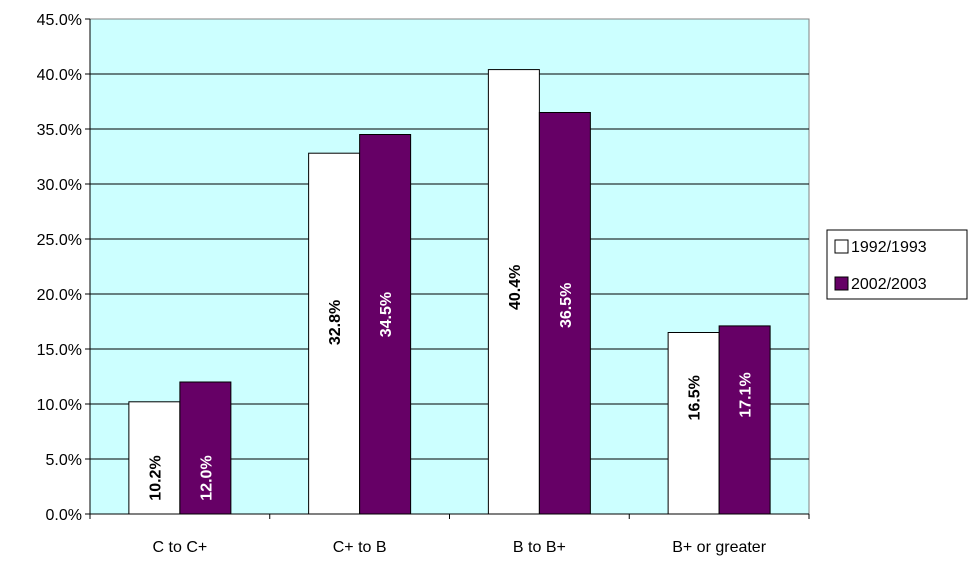 This screenshot has height=564, width=971. What do you see at coordinates (889, 284) in the screenshot?
I see `legend-label-2002-2003: 2002/2003` at bounding box center [889, 284].